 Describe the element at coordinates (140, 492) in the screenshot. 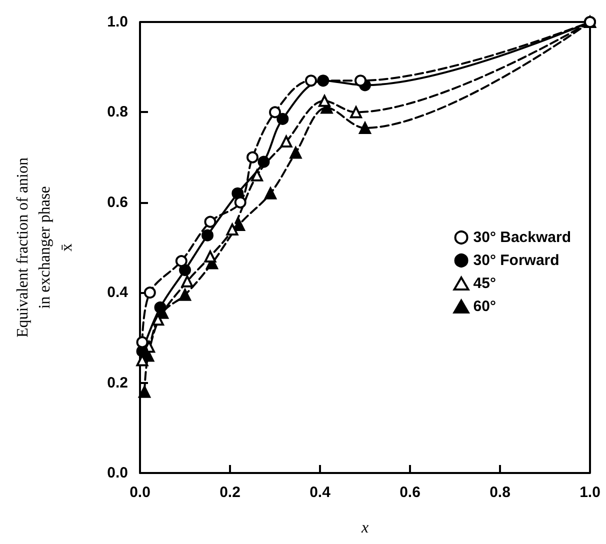

I see `x-tick-label: 0.0` at that location.